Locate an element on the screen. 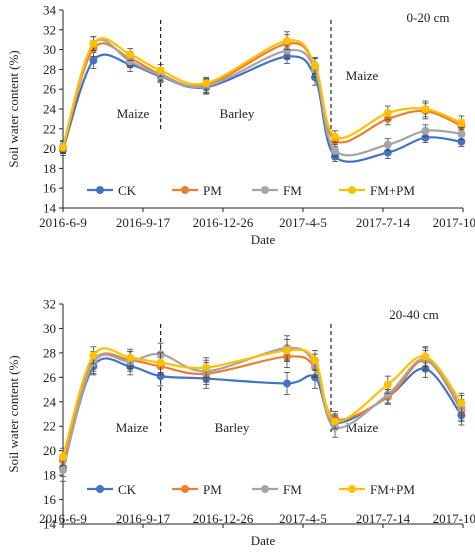 The image size is (475, 555). y-tick-label: 34 is located at coordinates (50, 10).